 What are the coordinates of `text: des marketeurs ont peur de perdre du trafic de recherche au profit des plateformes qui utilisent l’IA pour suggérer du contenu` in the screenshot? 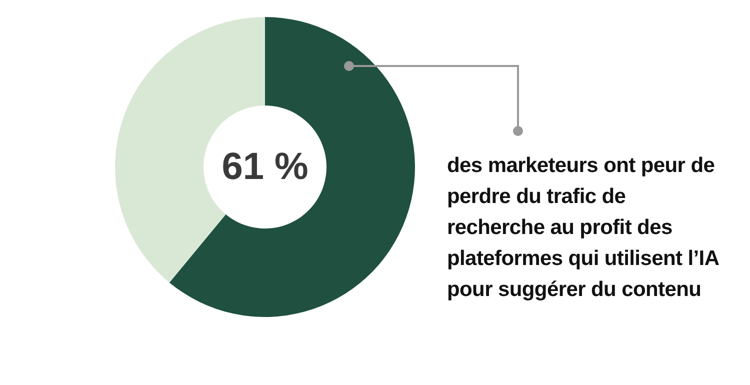 It's located at (583, 228).